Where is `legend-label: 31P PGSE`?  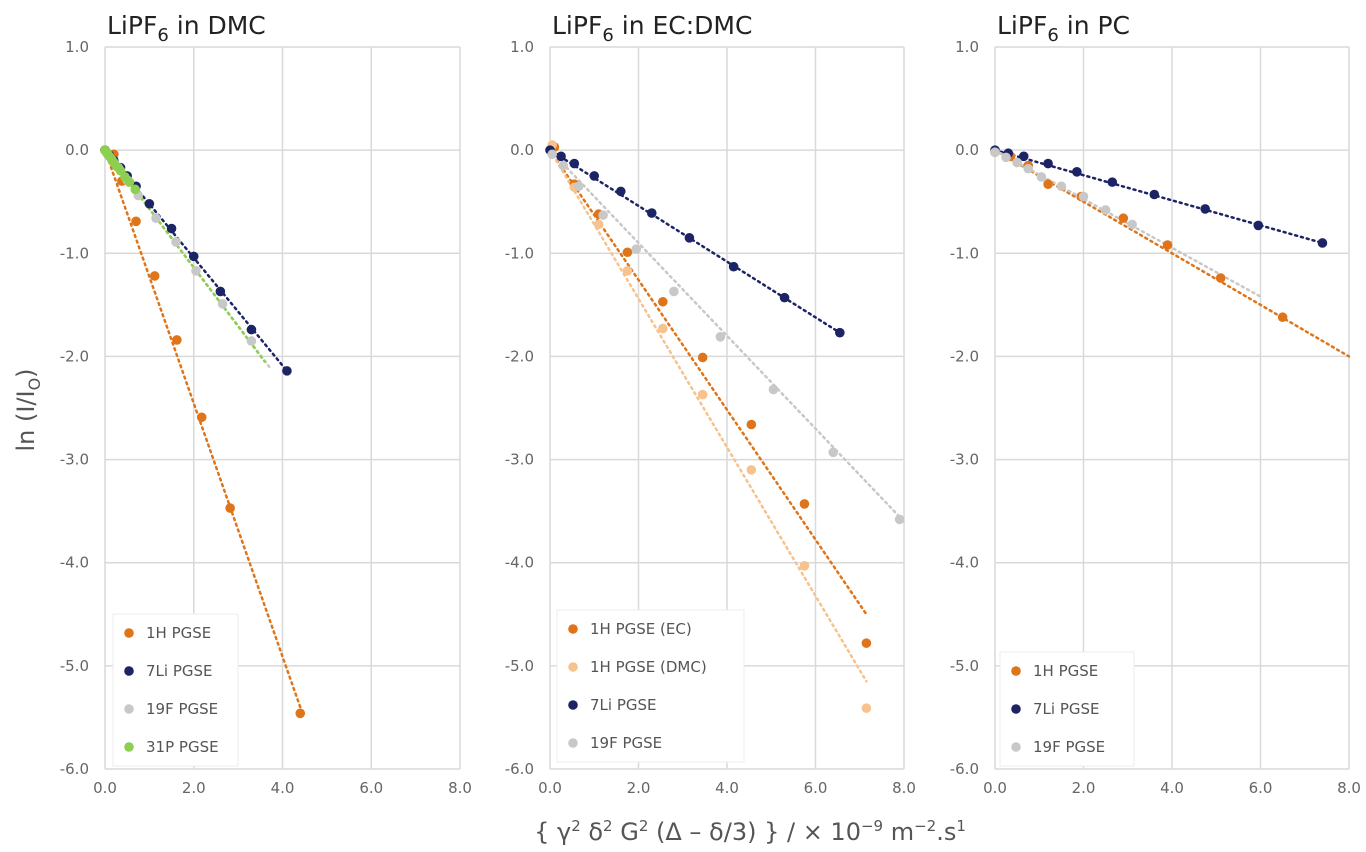 legend-label: 31P PGSE is located at coordinates (182, 747).